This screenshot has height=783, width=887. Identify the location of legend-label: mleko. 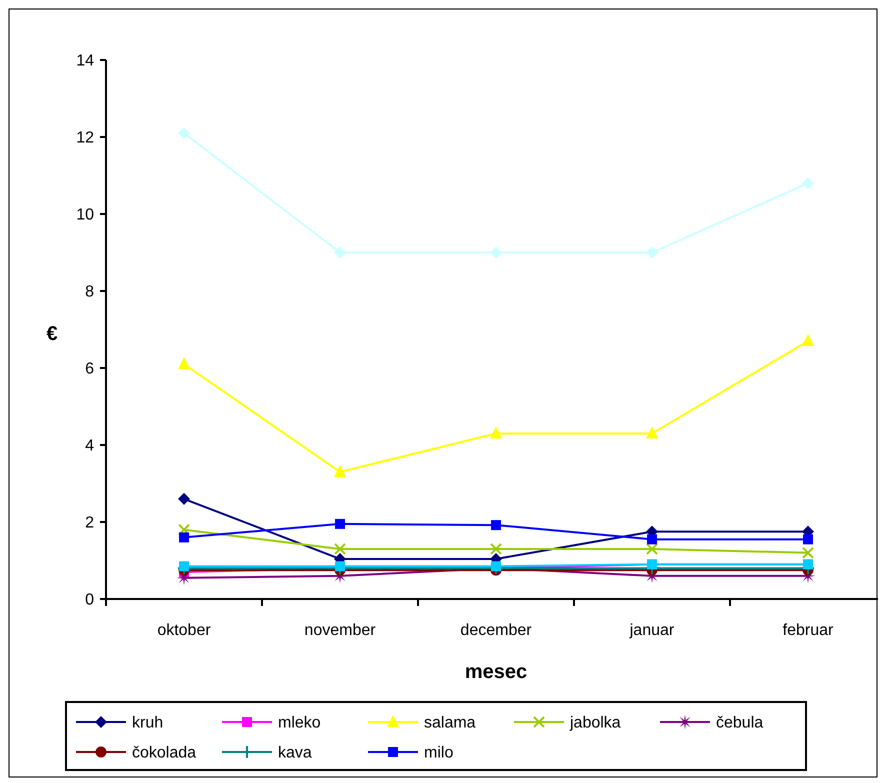
(299, 723).